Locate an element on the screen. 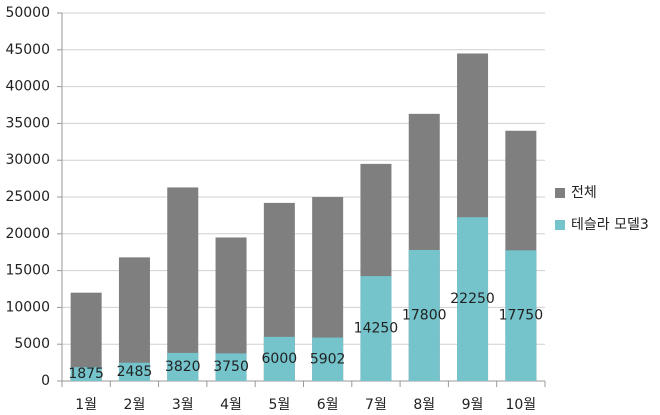 The width and height of the screenshot is (660, 415). legend-label: 테슬라 모델3 is located at coordinates (610, 225).